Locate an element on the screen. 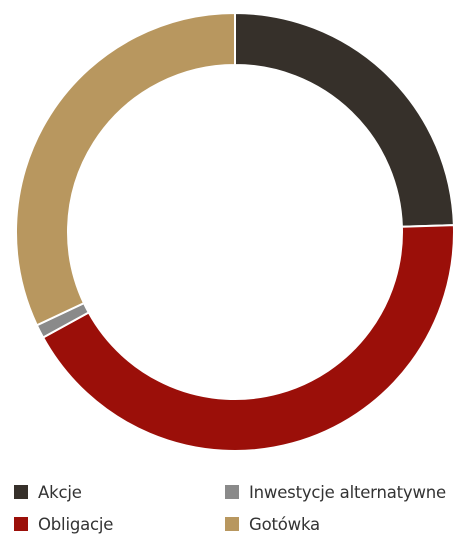 Image resolution: width=457 pixels, height=535 pixels. legend-item-obligacje: Obligacje is located at coordinates (63, 524).